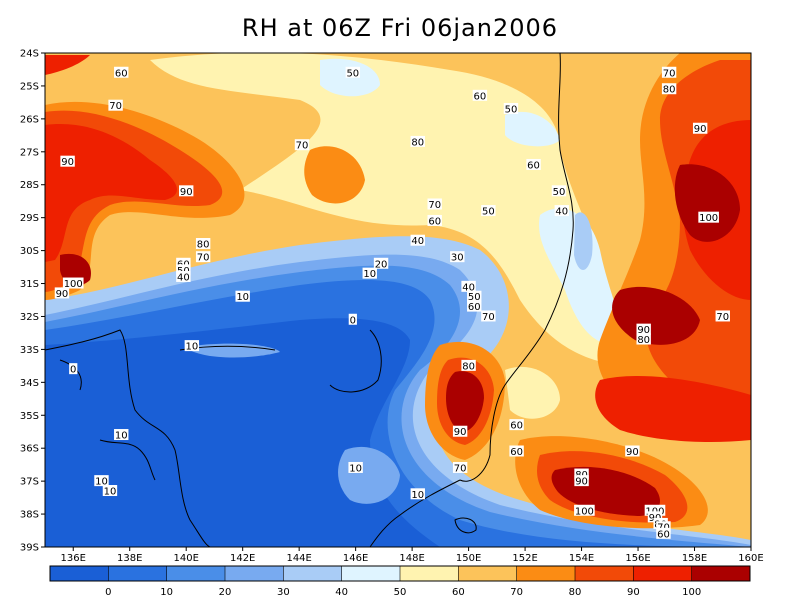 The image size is (800, 600). I want to click on lat-tick-label: 34S, so click(29, 383).